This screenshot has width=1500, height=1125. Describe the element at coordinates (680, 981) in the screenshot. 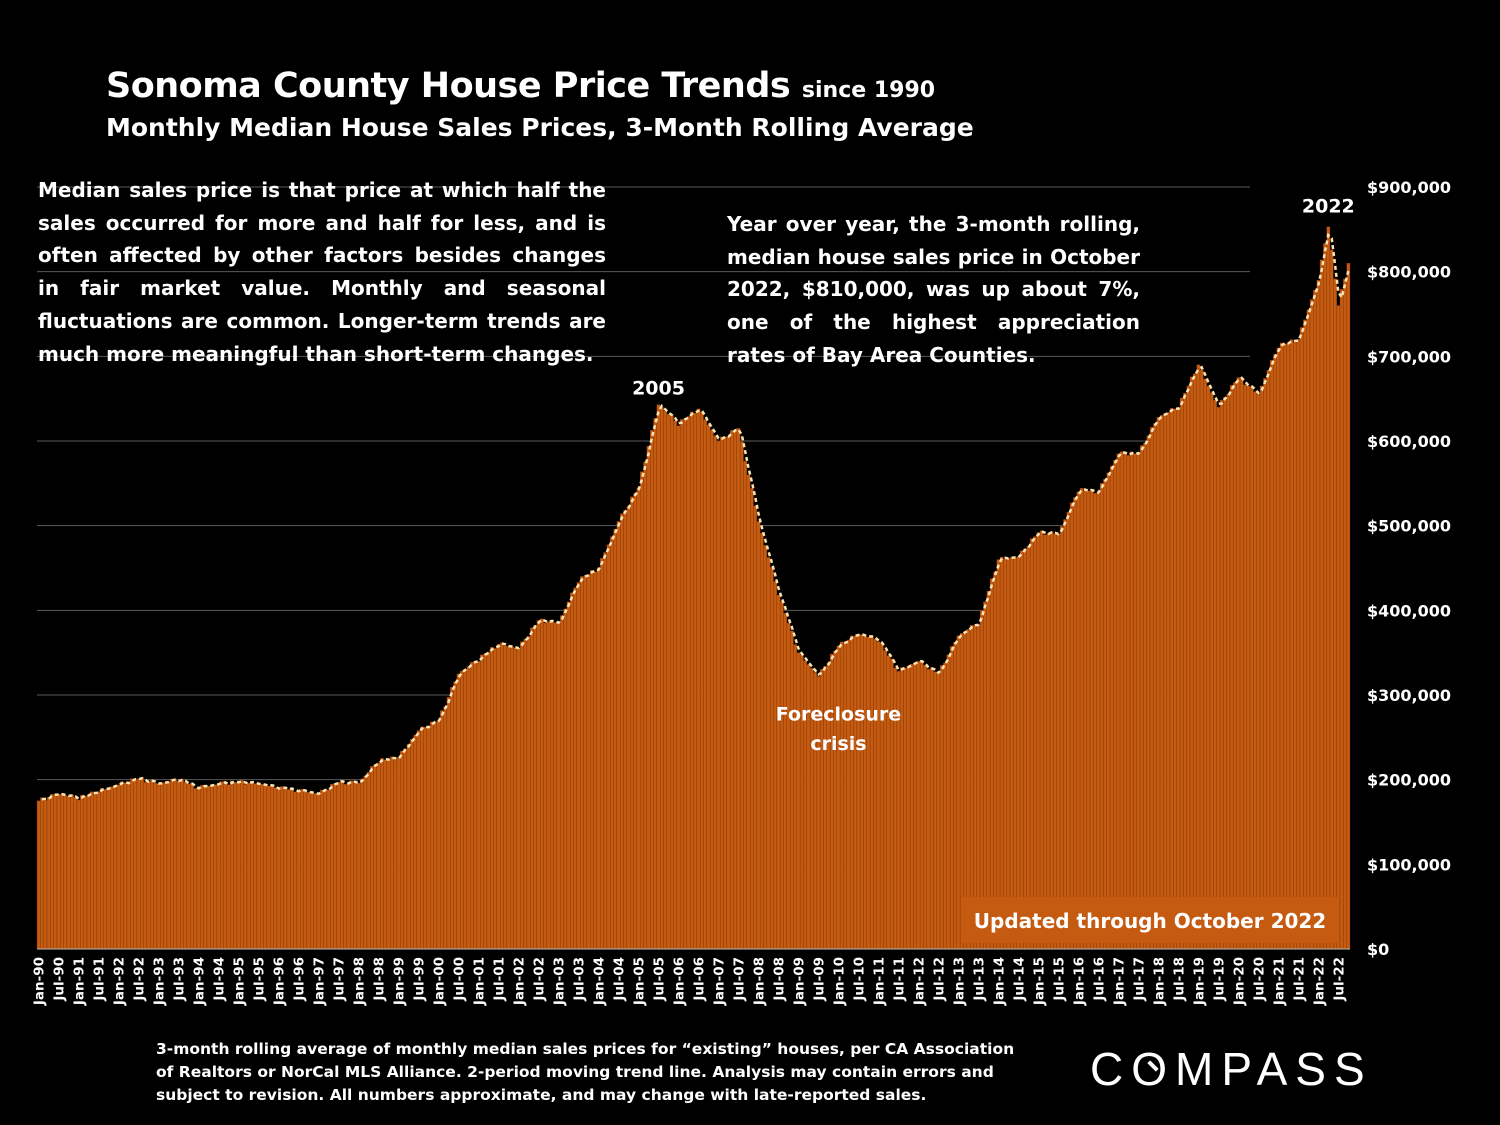

I see `x-tick-label: Jan-06` at that location.